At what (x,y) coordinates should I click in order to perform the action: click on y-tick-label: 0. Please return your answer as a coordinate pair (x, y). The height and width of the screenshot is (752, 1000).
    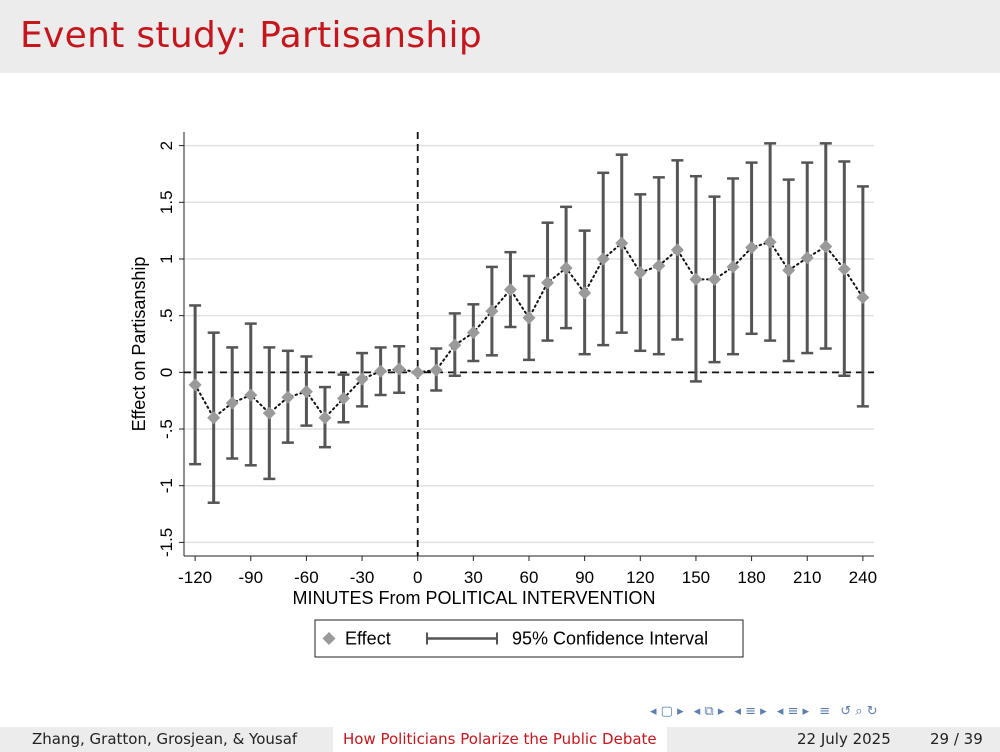
    Looking at the image, I should click on (166, 372).